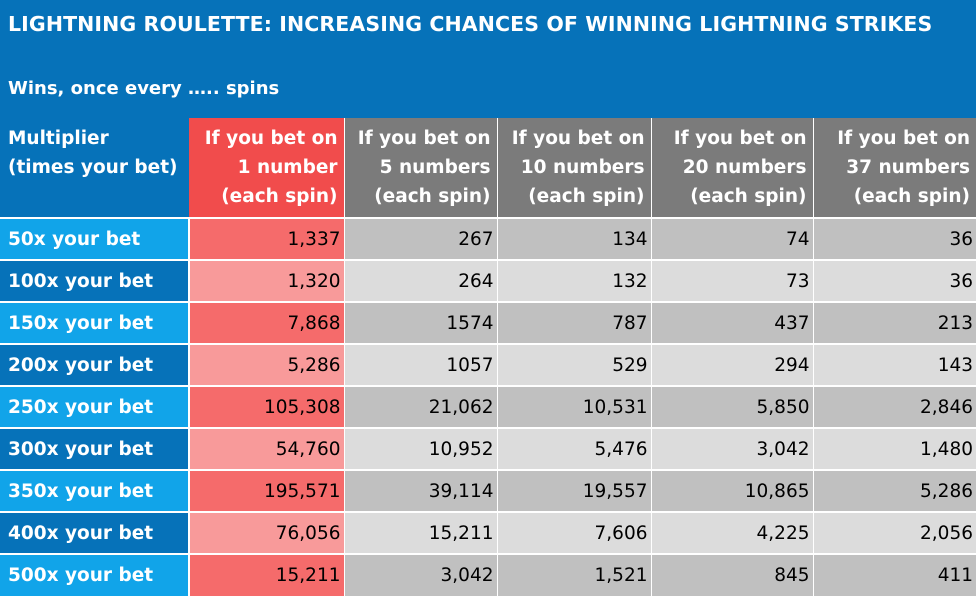 Image resolution: width=976 pixels, height=607 pixels. I want to click on multiplier-header-line1: Multiplier, so click(58, 138).